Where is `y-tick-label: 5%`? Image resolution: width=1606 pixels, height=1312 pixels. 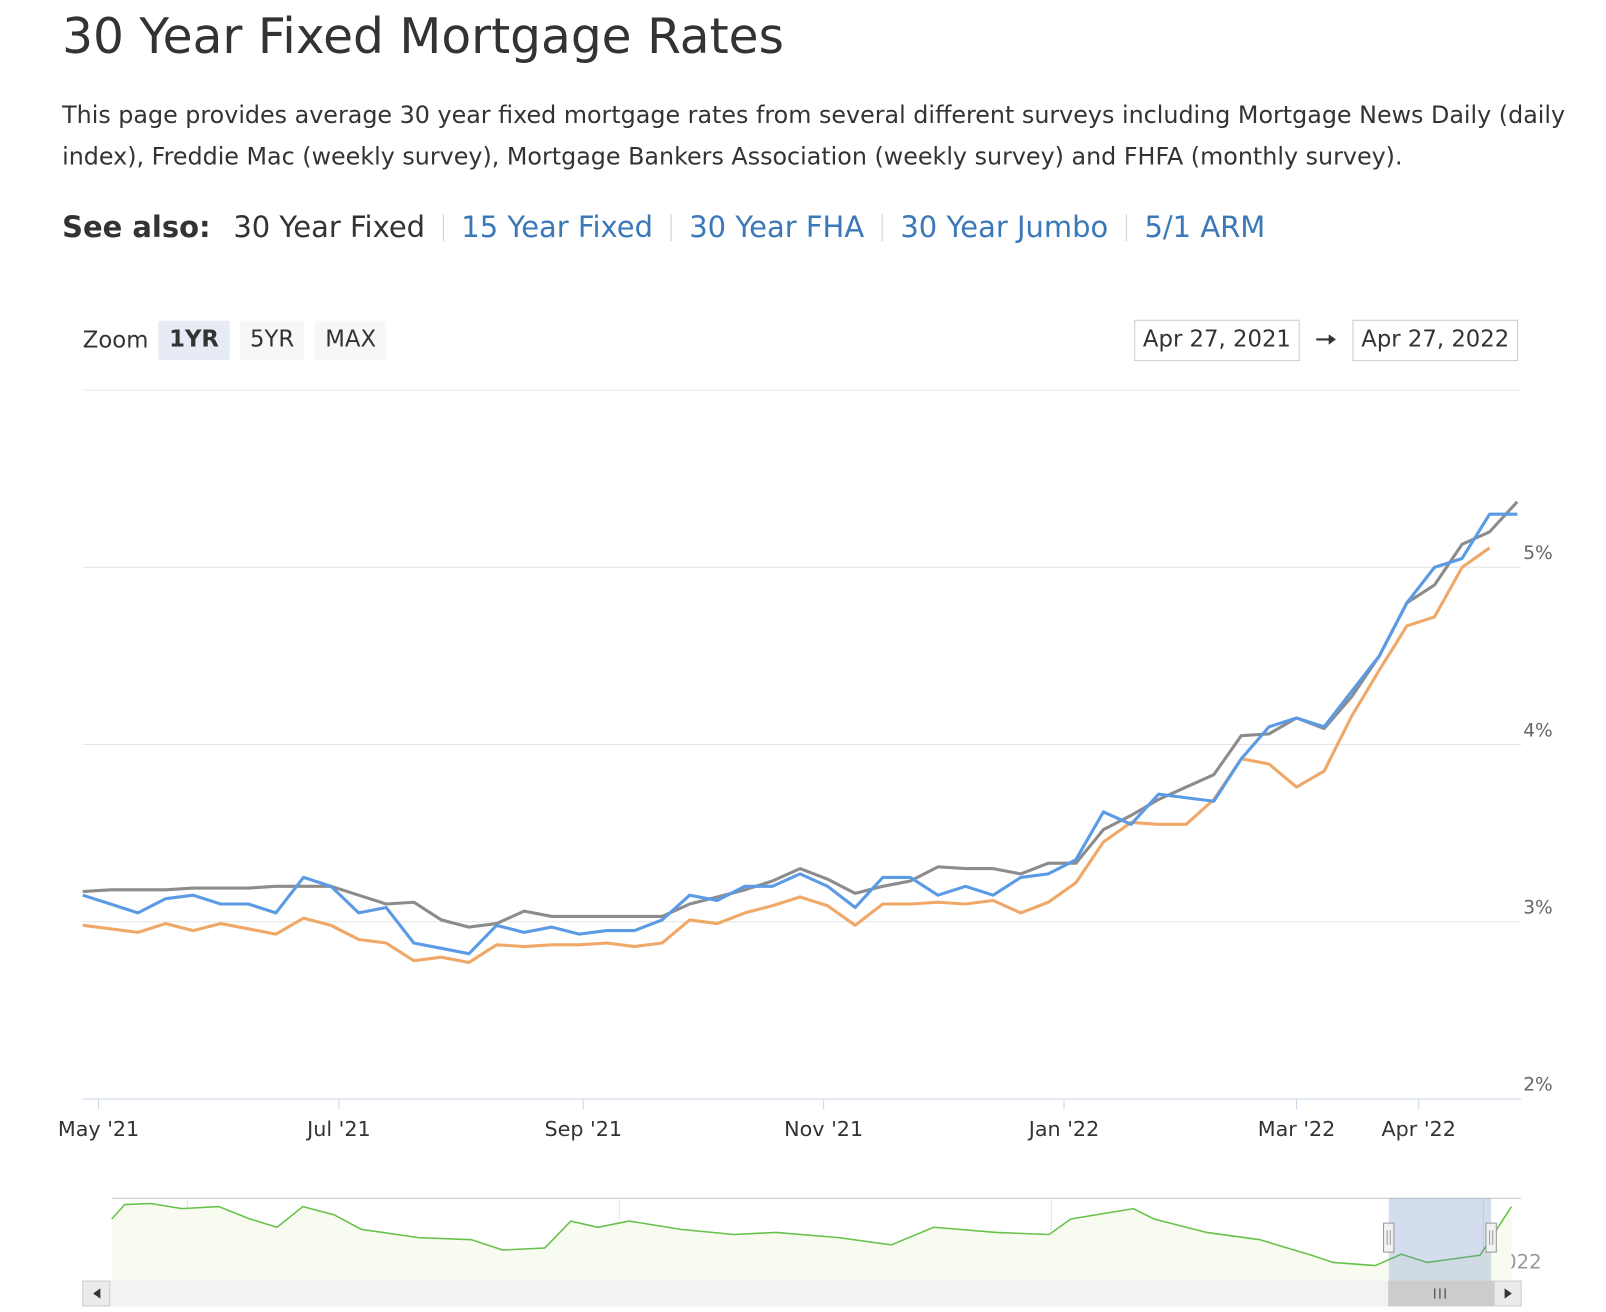 y-tick-label: 5% is located at coordinates (1538, 553).